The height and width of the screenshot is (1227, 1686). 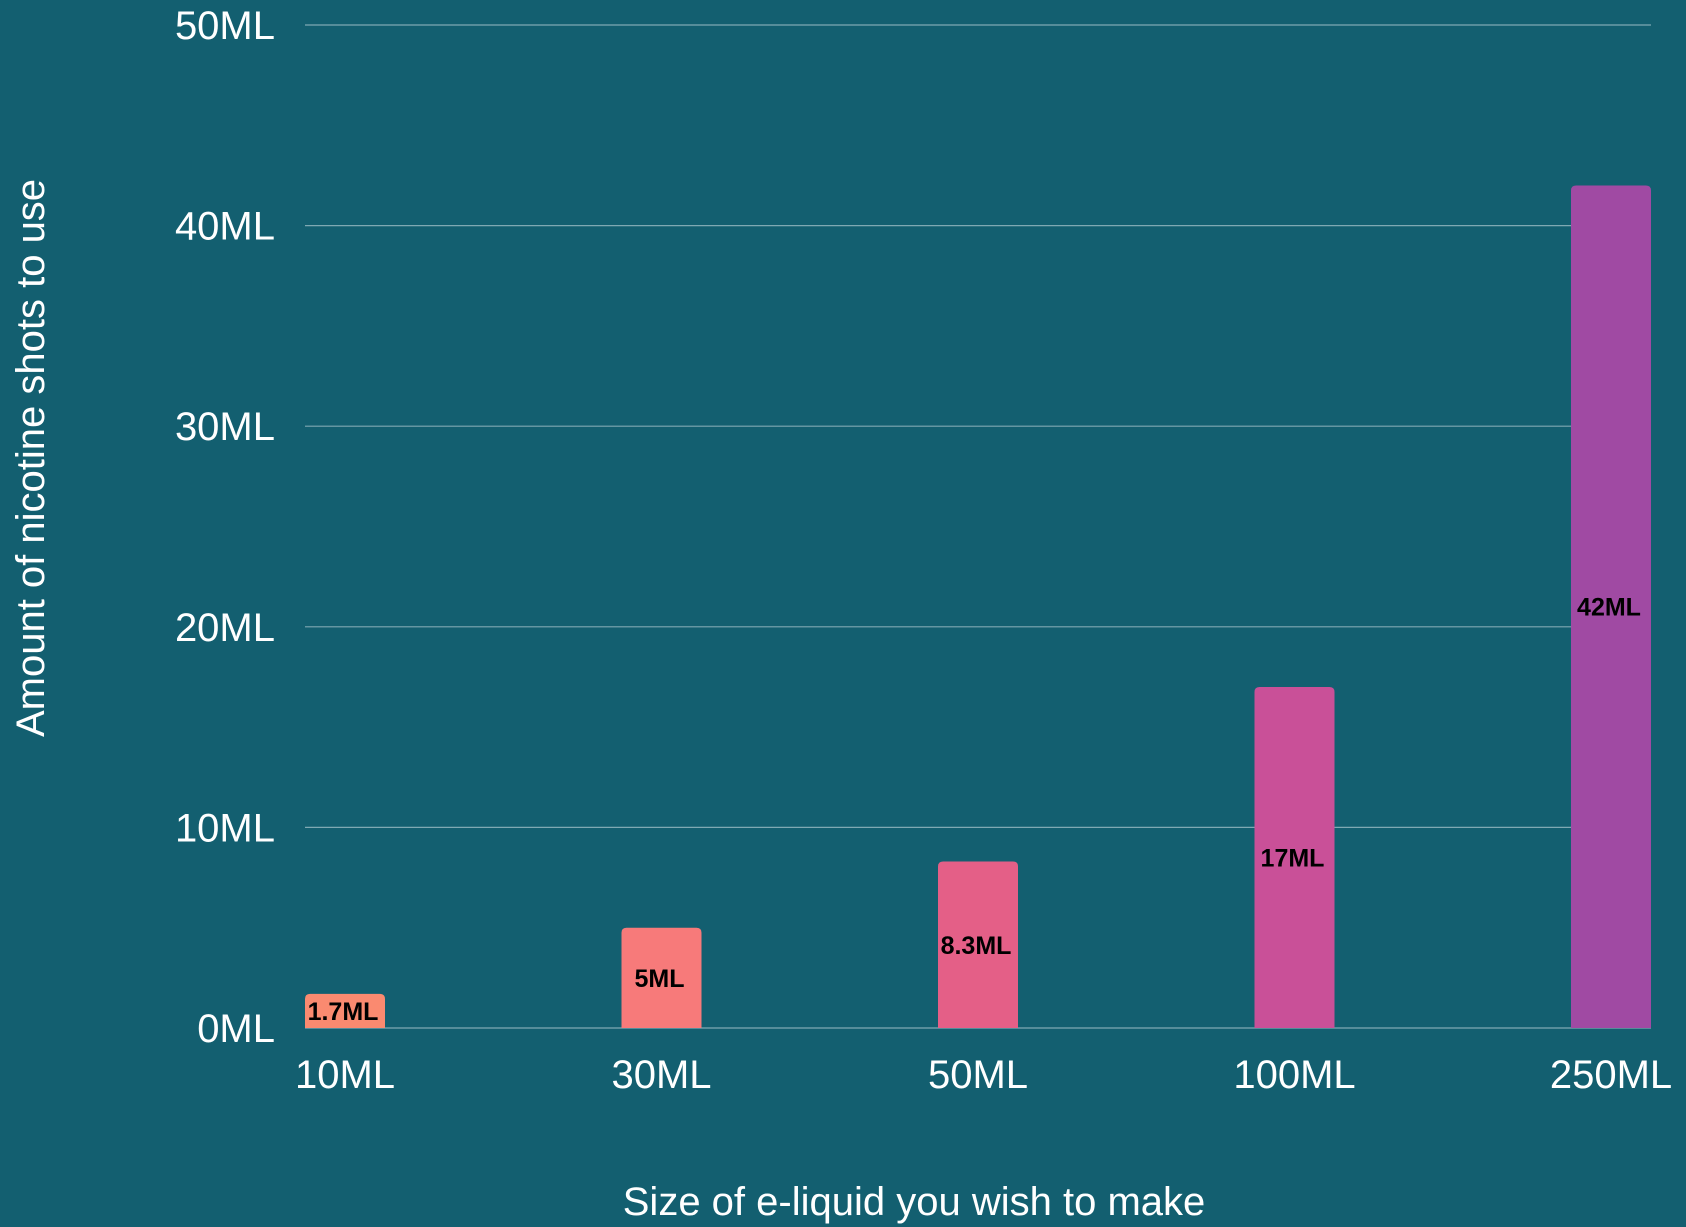 I want to click on y-tick-label: 50ML, so click(x=225, y=26).